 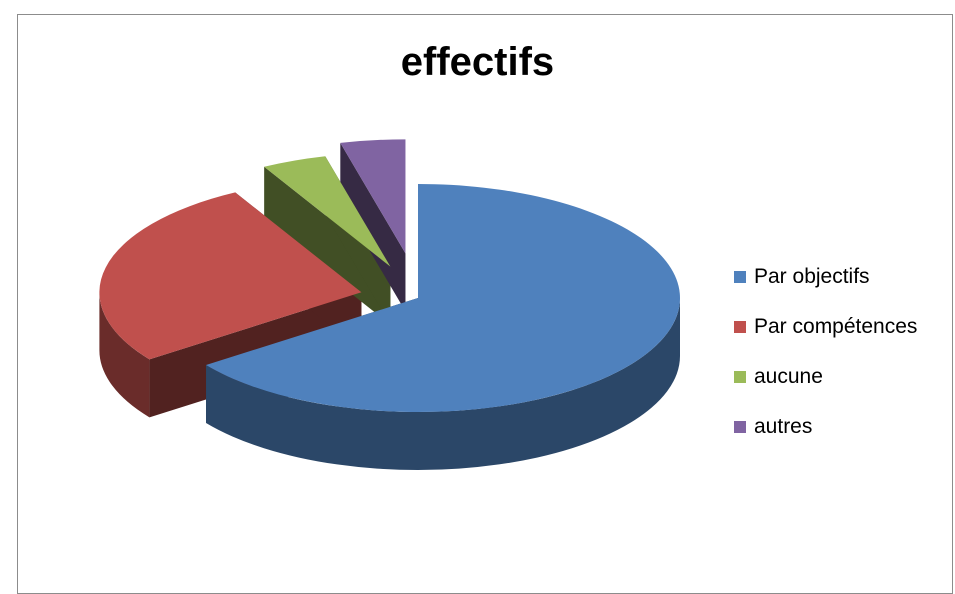 What do you see at coordinates (327, 211) in the screenshot?
I see `slice-aucune` at bounding box center [327, 211].